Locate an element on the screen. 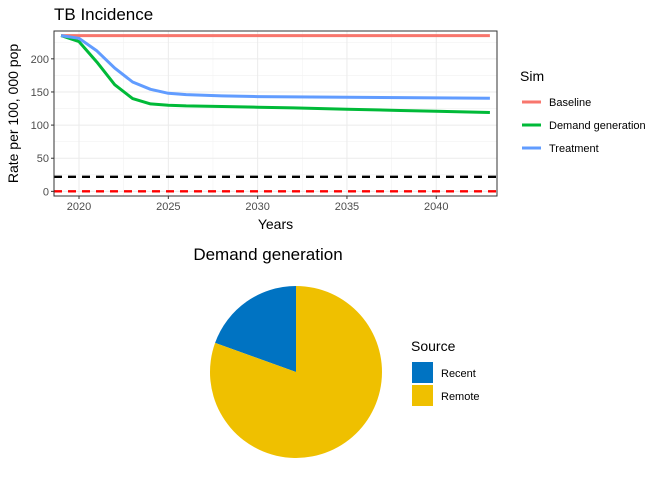  x-tick-label: 2020 is located at coordinates (79, 207).